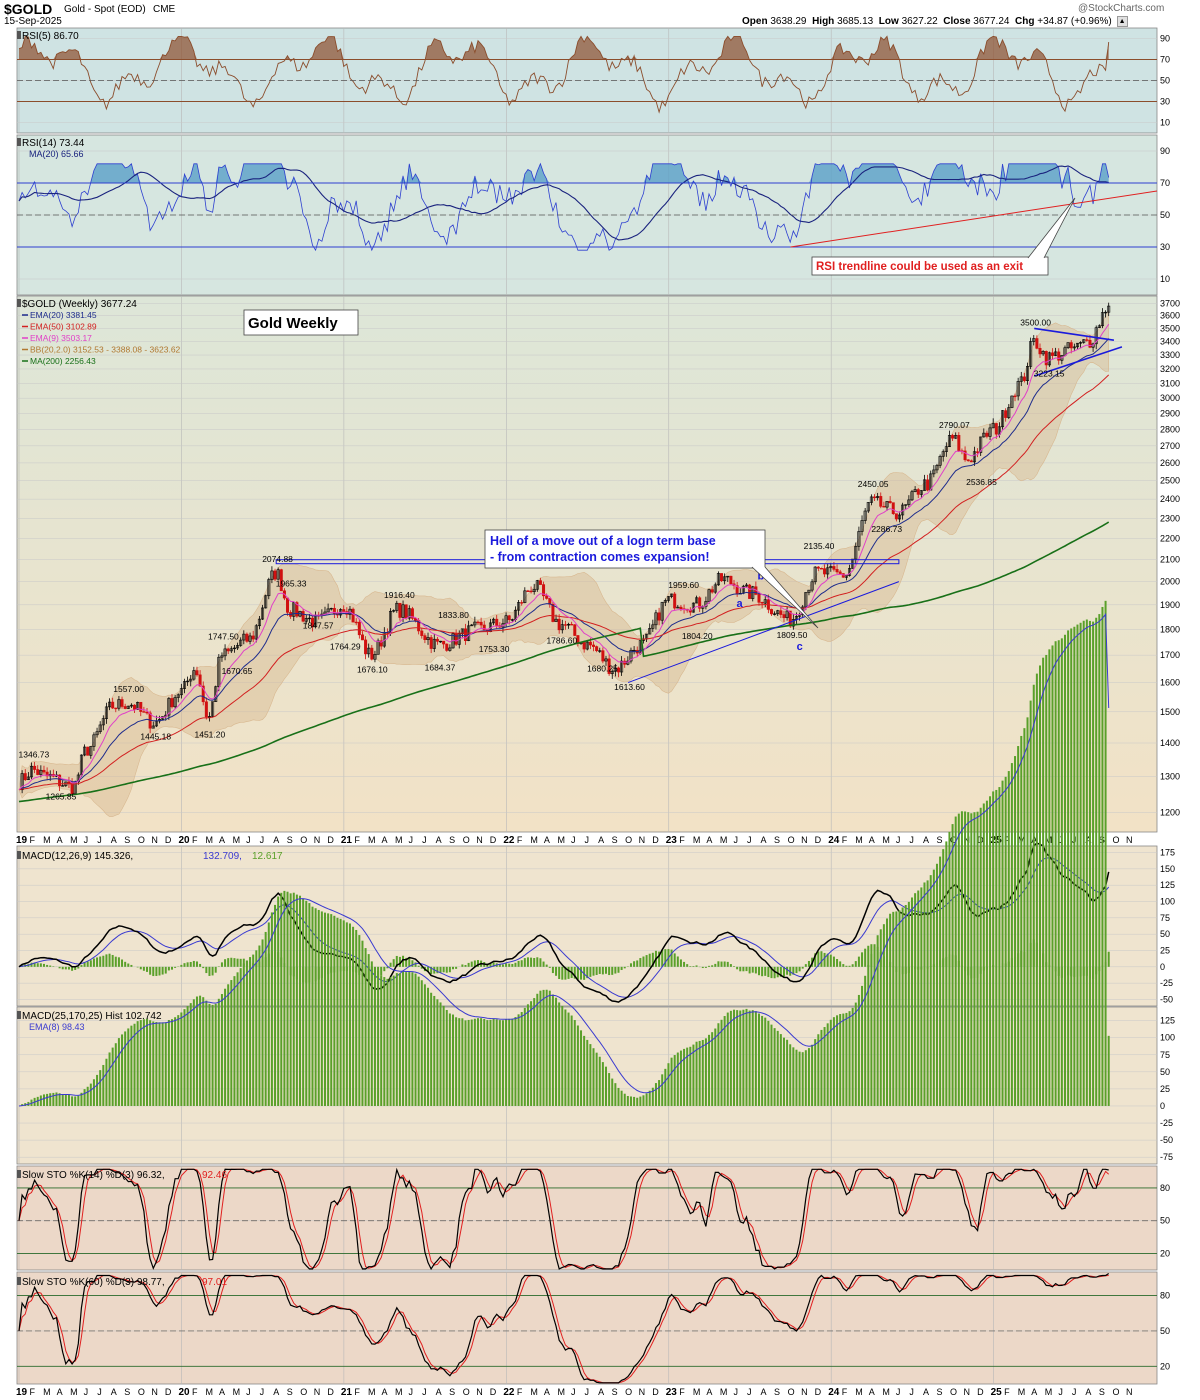 Image resolution: width=1200 pixels, height=1400 pixels. What do you see at coordinates (50, 36) in the screenshot?
I see `rsi5-label: RSI(5) 86.70` at bounding box center [50, 36].